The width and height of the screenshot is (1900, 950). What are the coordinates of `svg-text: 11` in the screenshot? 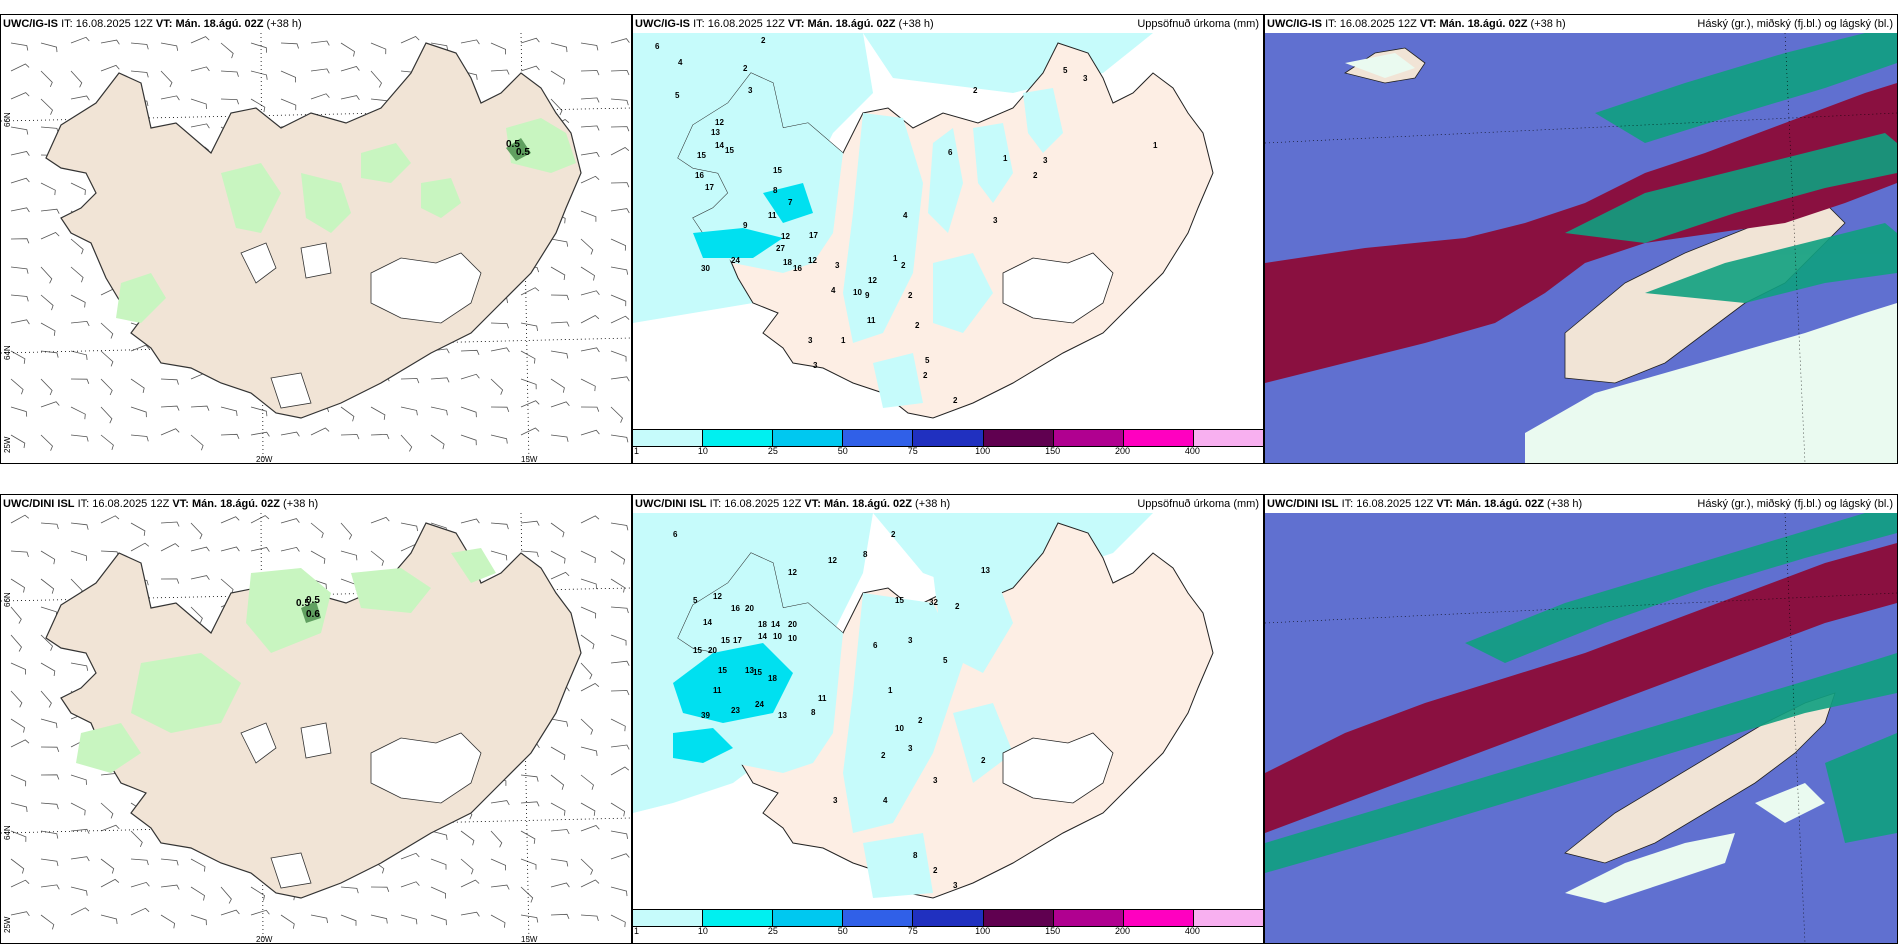 It's located at (822, 698).